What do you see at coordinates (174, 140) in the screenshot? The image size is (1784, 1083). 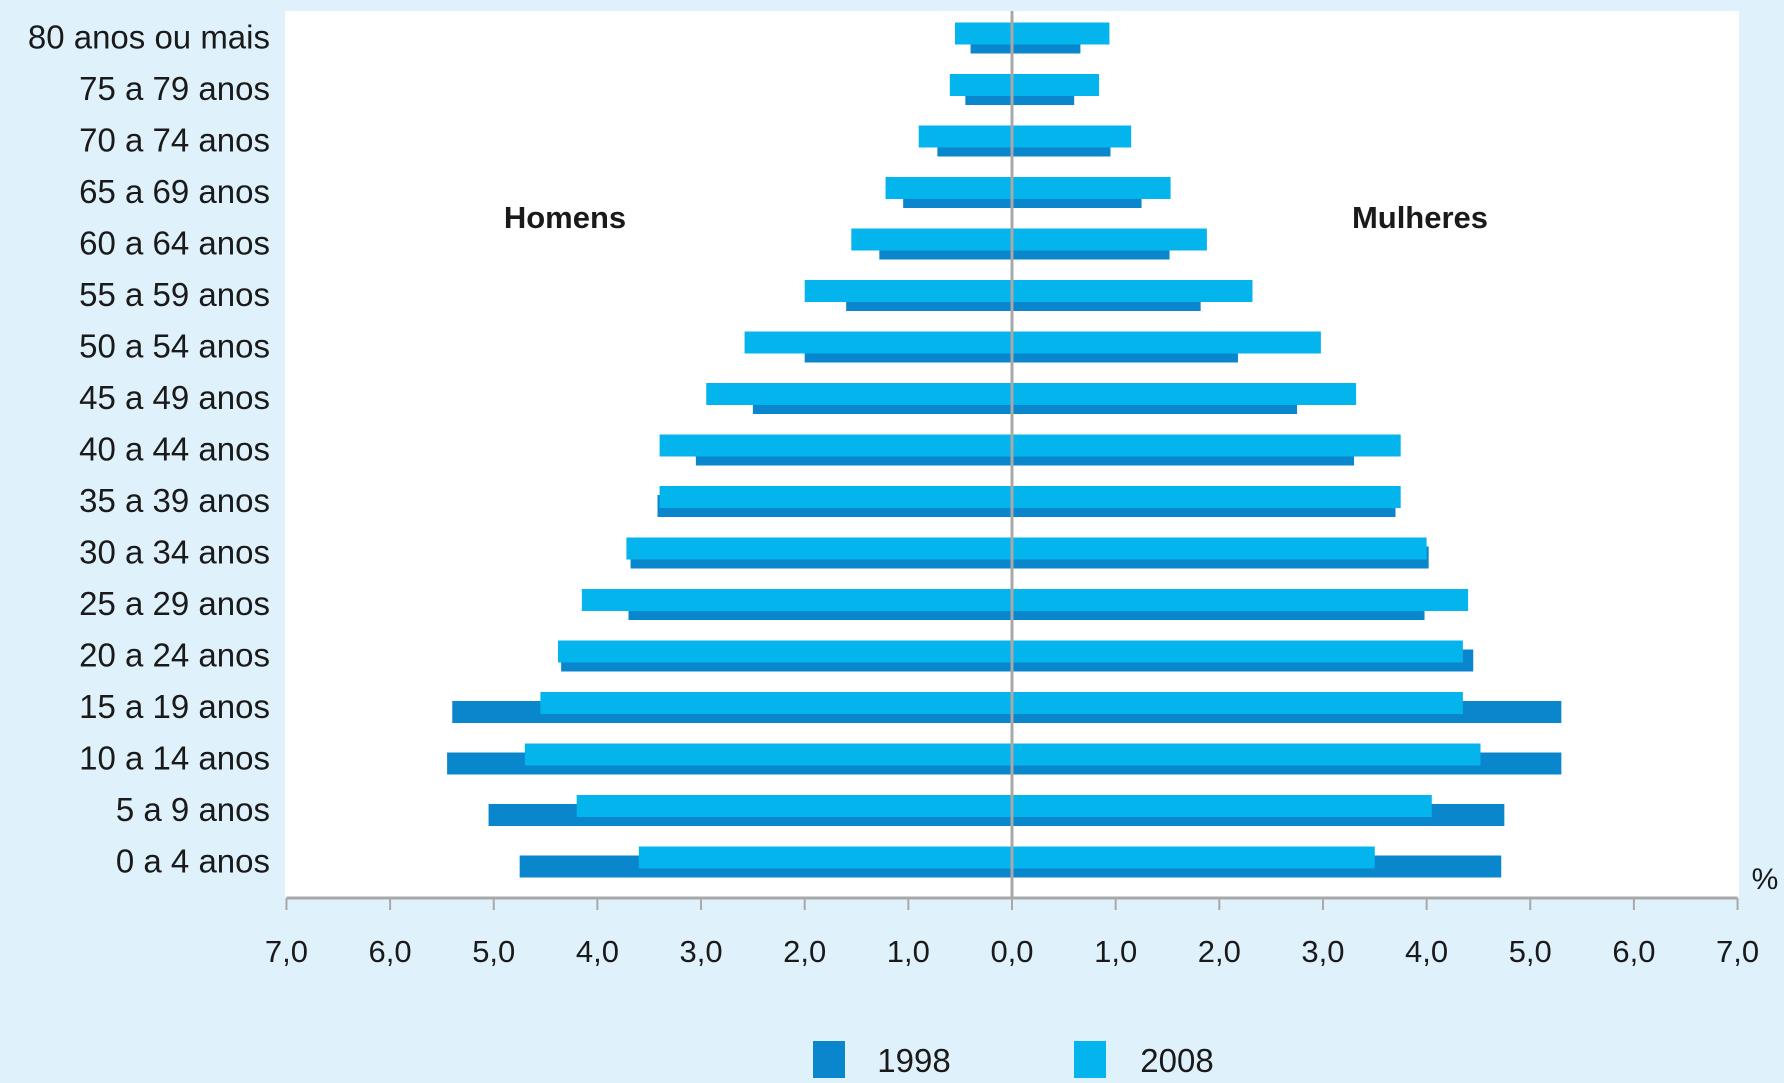 I see `category-label: 70 a 74 anos` at bounding box center [174, 140].